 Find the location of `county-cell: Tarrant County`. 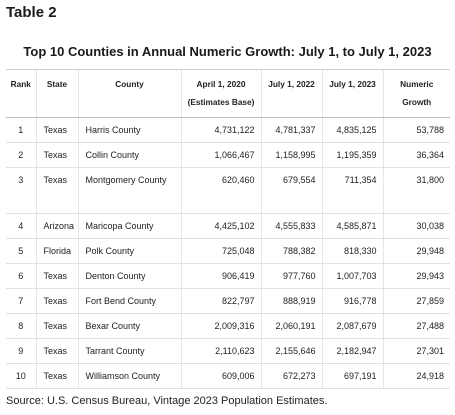

county-cell: Tarrant County is located at coordinates (129, 351).